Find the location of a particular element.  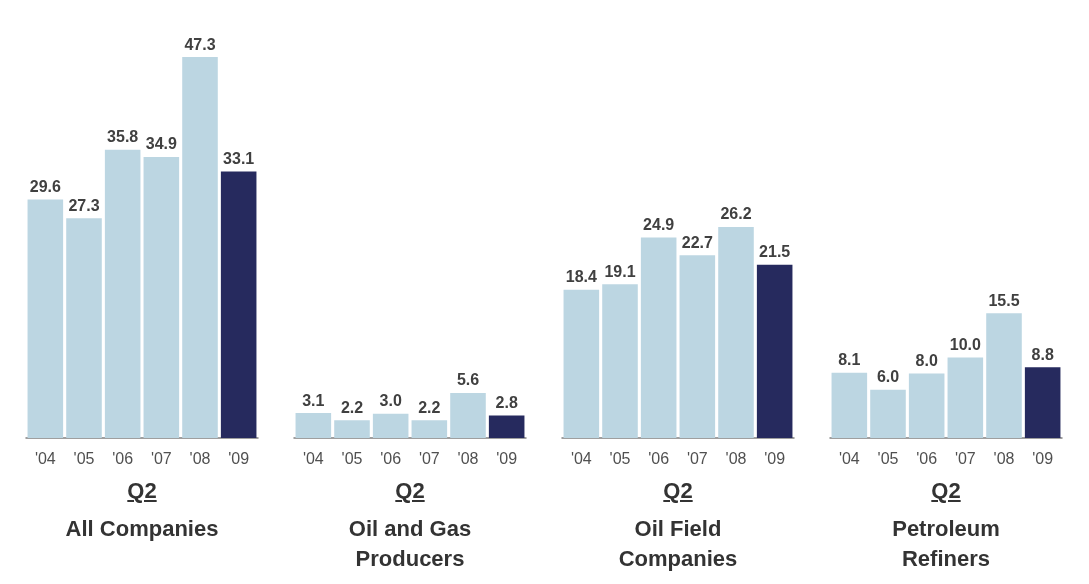

data-label: 35.8 is located at coordinates (123, 137).